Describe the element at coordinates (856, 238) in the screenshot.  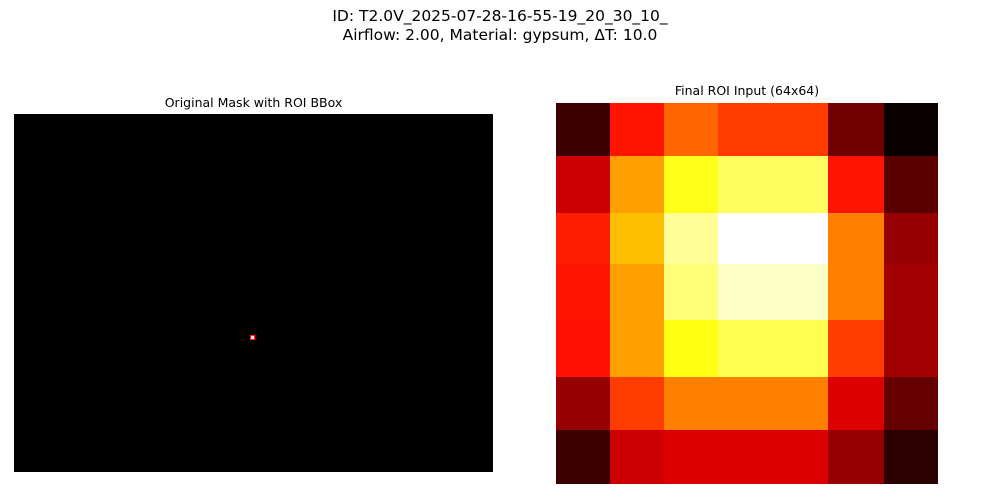
I see `heatmap-cell-r2-c4` at that location.